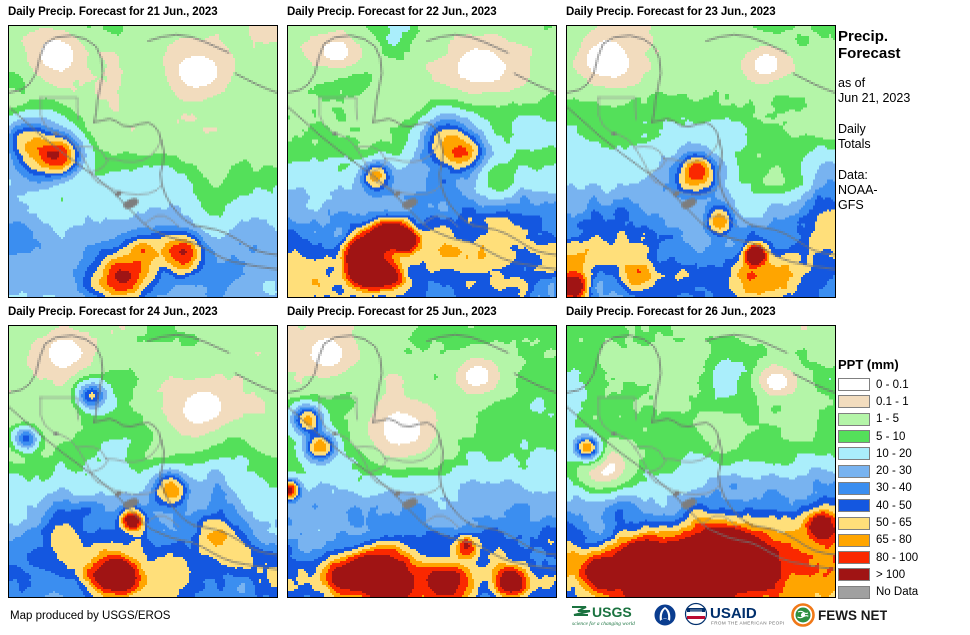 The height and width of the screenshot is (635, 970). Describe the element at coordinates (892, 401) in the screenshot. I see `legend-label: 0.1 - 1` at that location.